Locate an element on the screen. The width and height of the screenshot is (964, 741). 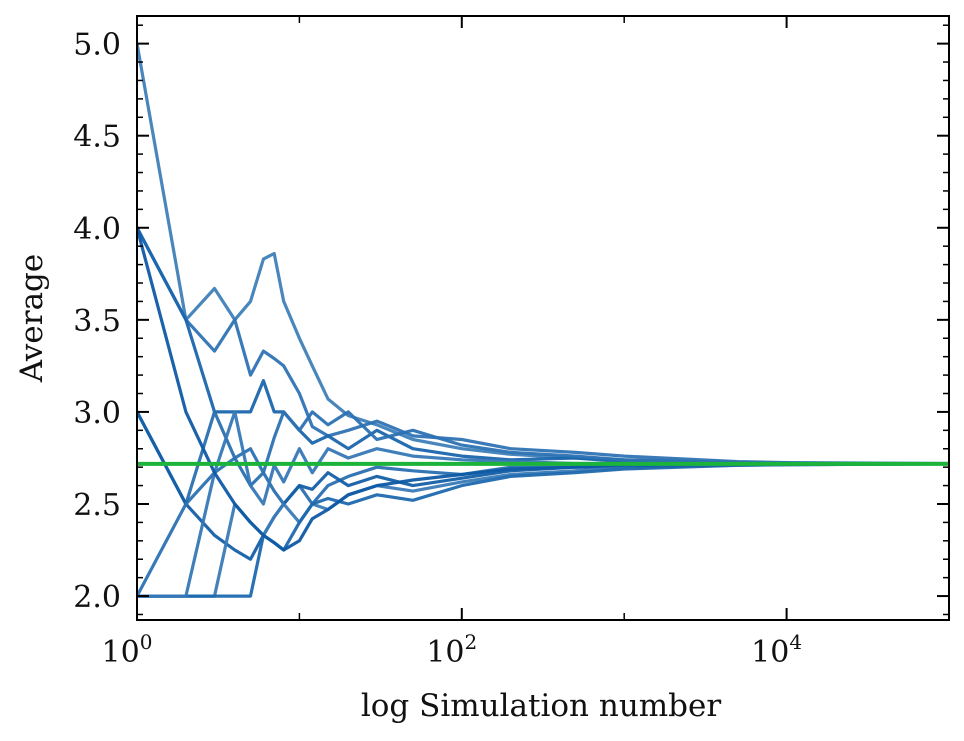
x-tick-label: 10⁴ is located at coordinates (776, 650).